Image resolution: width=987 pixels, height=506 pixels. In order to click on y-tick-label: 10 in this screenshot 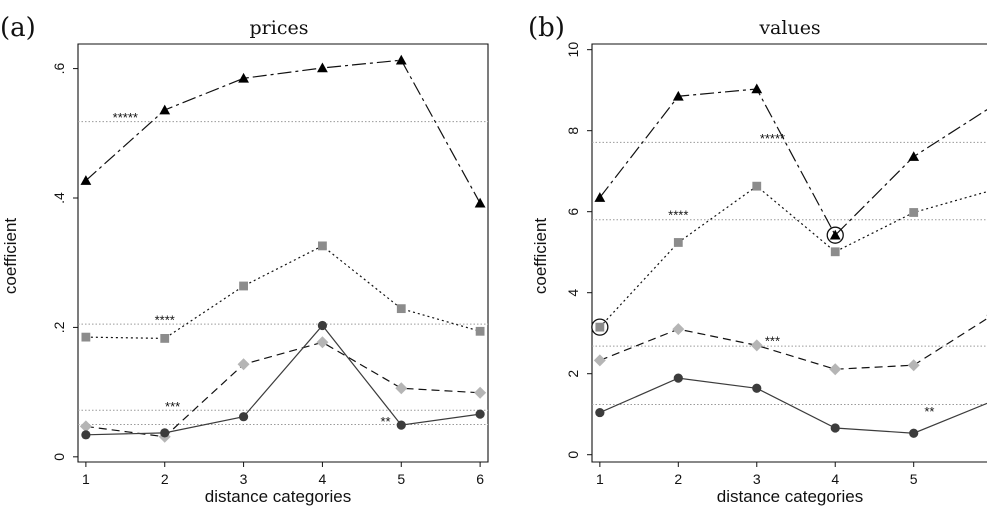, I will do `click(573, 50)`.